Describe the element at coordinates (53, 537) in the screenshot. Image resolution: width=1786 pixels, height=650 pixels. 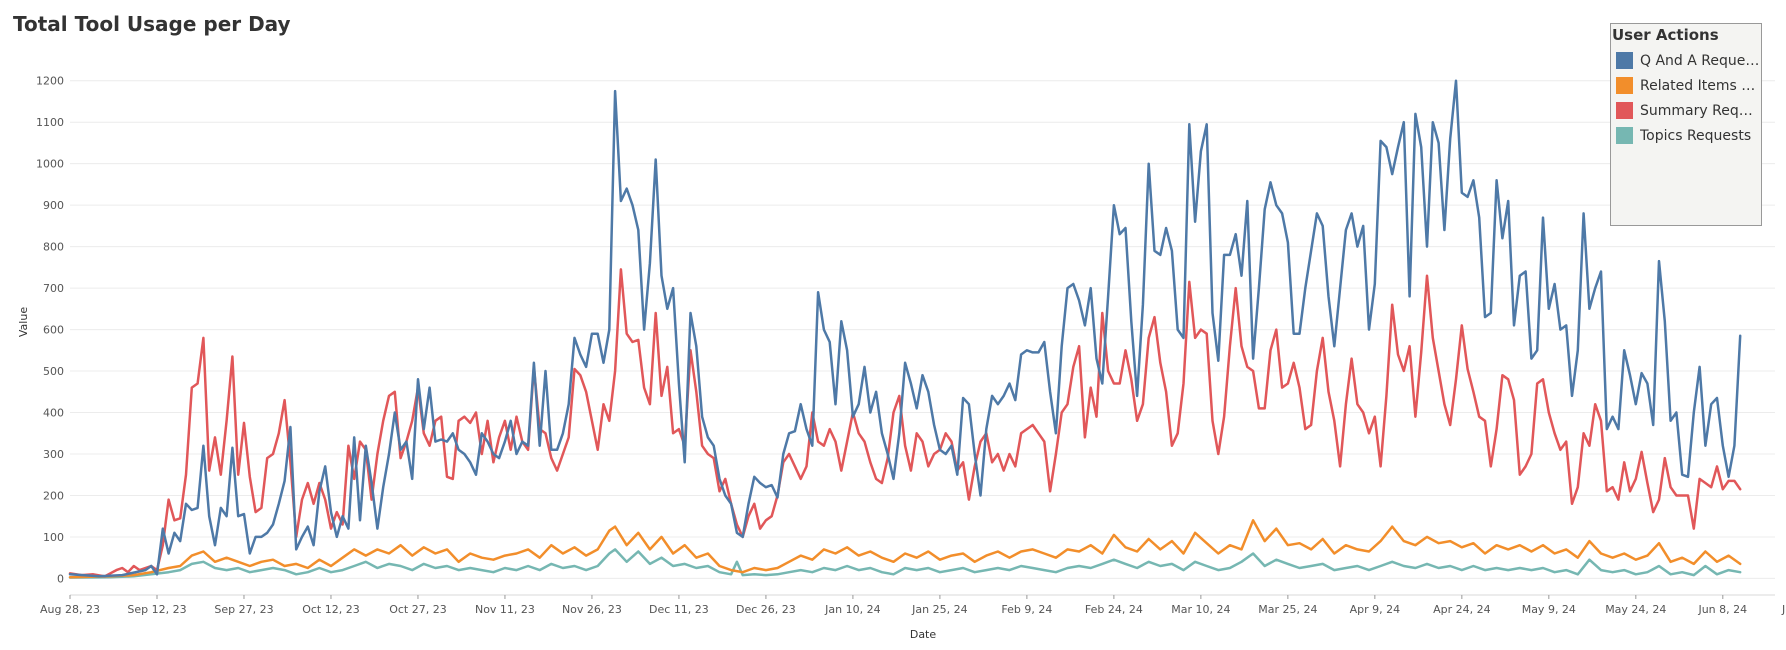
I see `y-tick-label: 100` at that location.